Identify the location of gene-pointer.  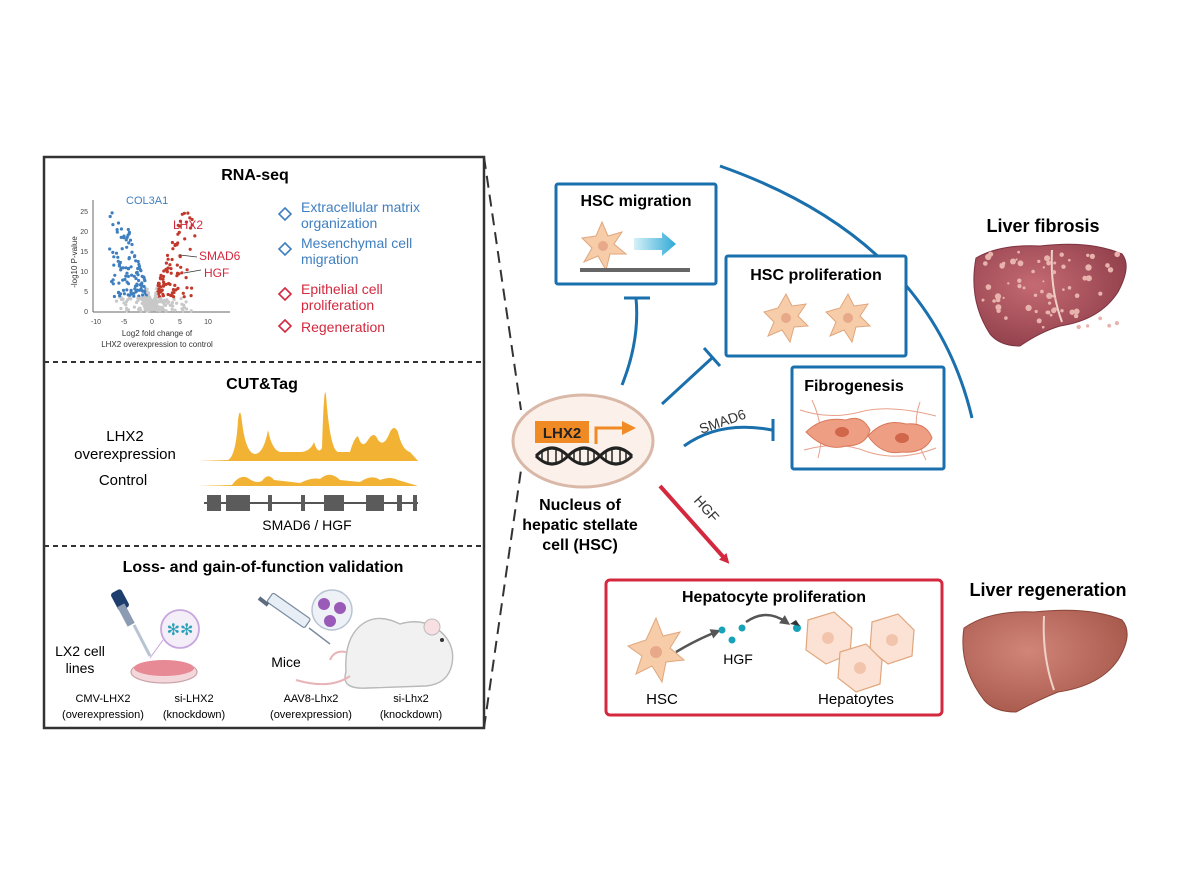
(192, 271).